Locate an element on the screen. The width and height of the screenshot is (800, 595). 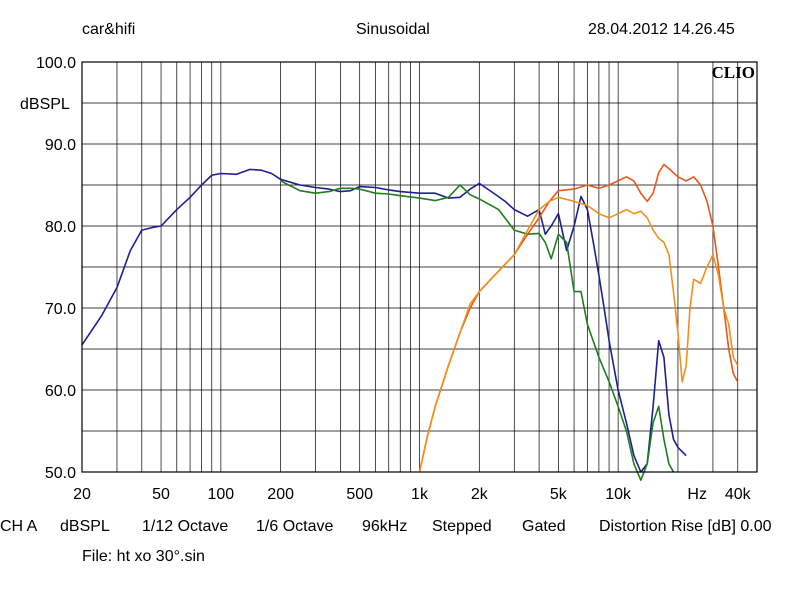
x-tick-labels: 20 50 100 200 500 1k 2k 5k 10k Hz 40k is located at coordinates (412, 494).